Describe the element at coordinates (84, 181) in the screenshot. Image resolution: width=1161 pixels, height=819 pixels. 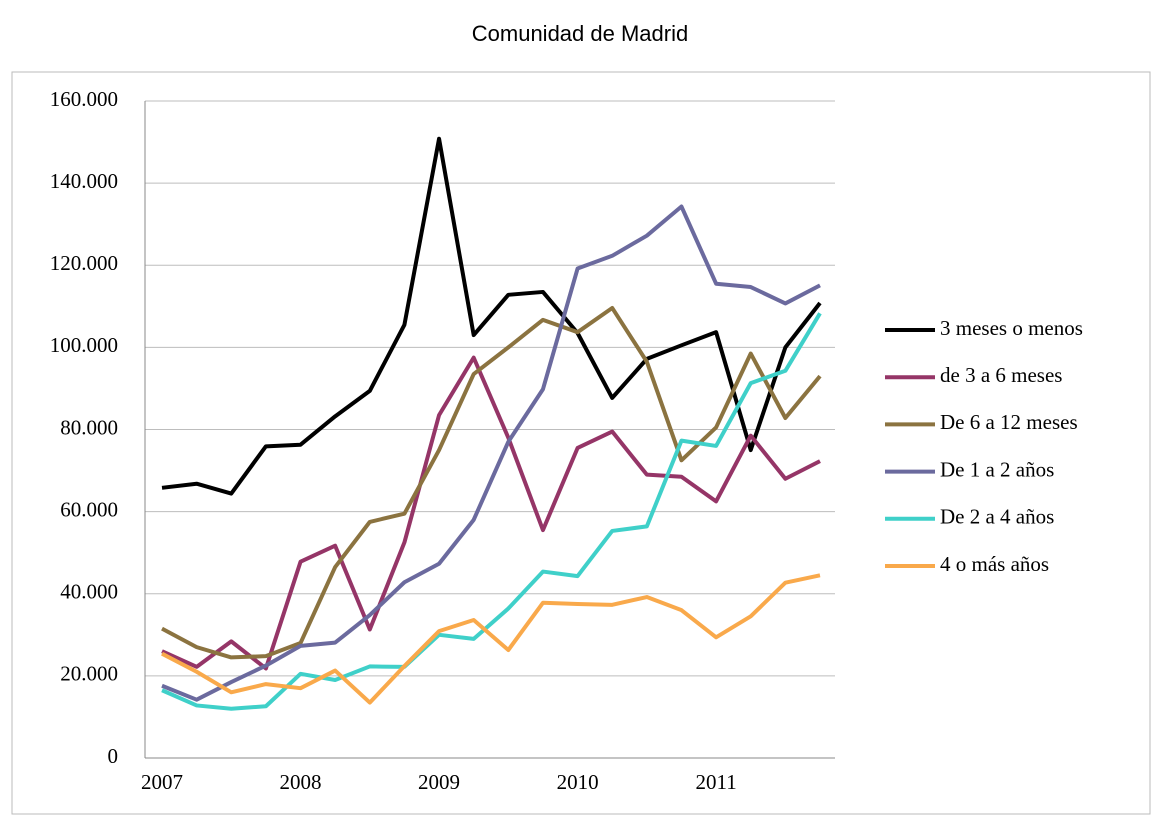
I see `y-tick-label: 140.000` at that location.